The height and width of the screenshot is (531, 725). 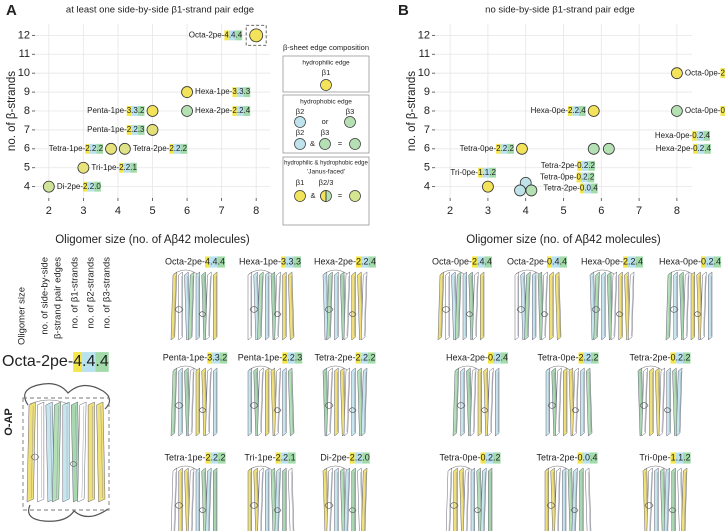 What do you see at coordinates (568, 165) in the screenshot?
I see `structure-label: Tetra-2pe- 0.2.2` at bounding box center [568, 165].